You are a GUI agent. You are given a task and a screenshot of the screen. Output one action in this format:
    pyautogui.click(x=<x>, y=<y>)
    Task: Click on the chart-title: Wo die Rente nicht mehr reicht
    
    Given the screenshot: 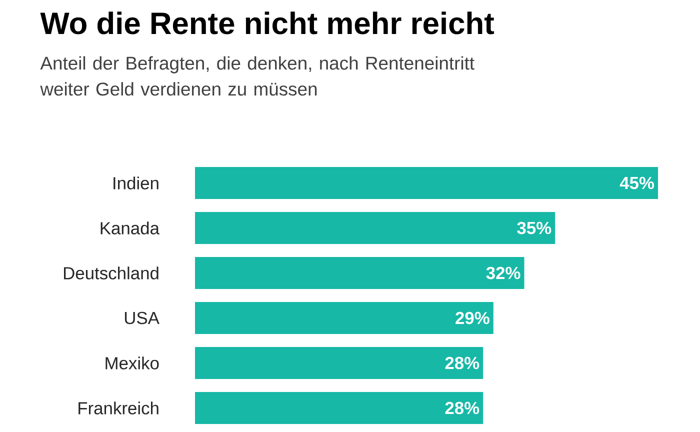 What is the action you would take?
    pyautogui.click(x=267, y=23)
    